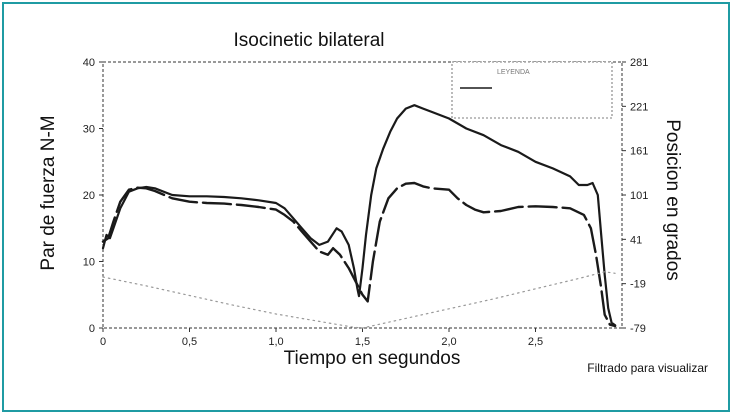 Image resolution: width=736 pixels, height=418 pixels. What do you see at coordinates (636, 240) in the screenshot?
I see `y2-tick-label: 41` at bounding box center [636, 240].